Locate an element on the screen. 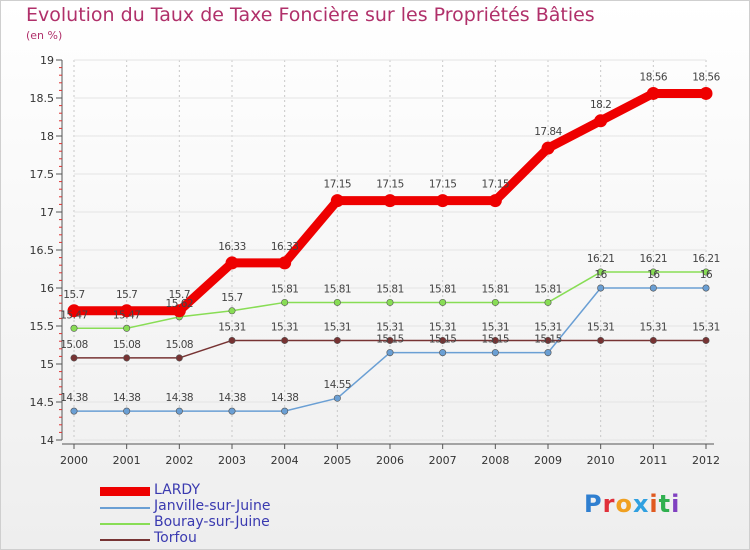  y-tick-label: 19 is located at coordinates (47, 60).